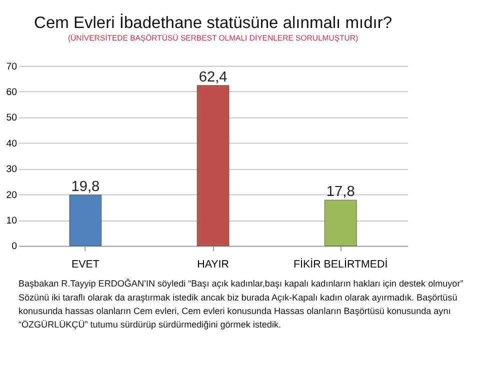 This screenshot has height=370, width=500. What do you see at coordinates (213, 78) in the screenshot?
I see `data-label: 62,4` at bounding box center [213, 78].